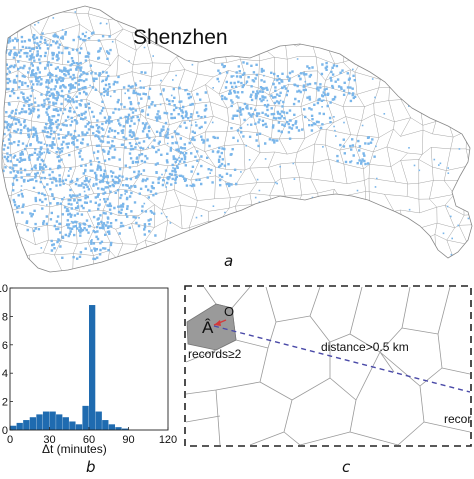 Image resolution: width=474 pixels, height=479 pixels. Describe the element at coordinates (168, 440) in the screenshot. I see `x-tick-label: 120` at that location.